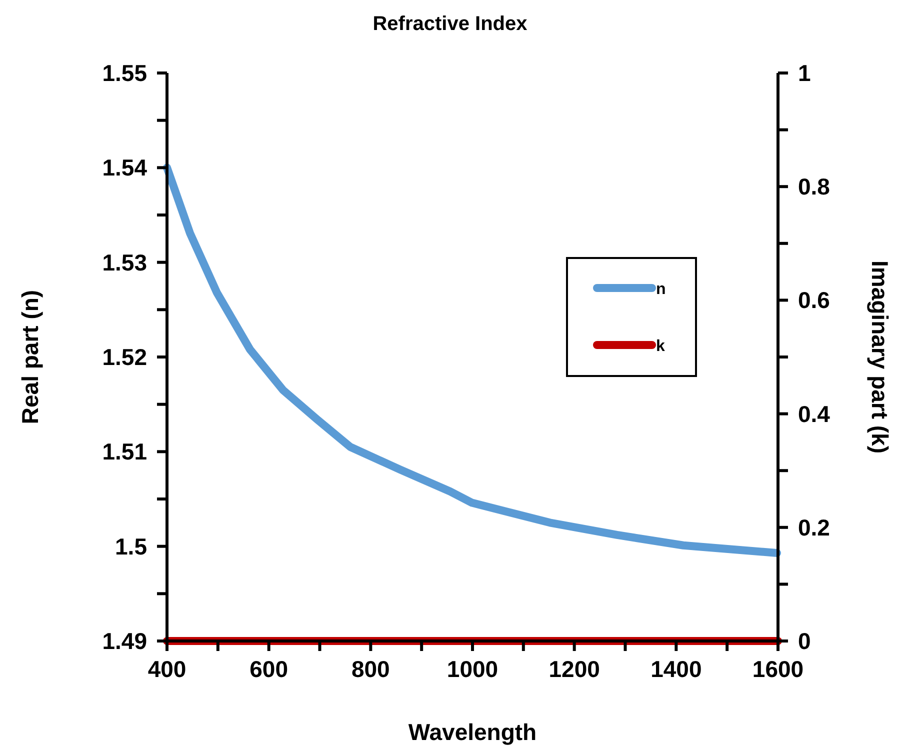  I want to click on x-tick-label: 800, so click(370, 669).